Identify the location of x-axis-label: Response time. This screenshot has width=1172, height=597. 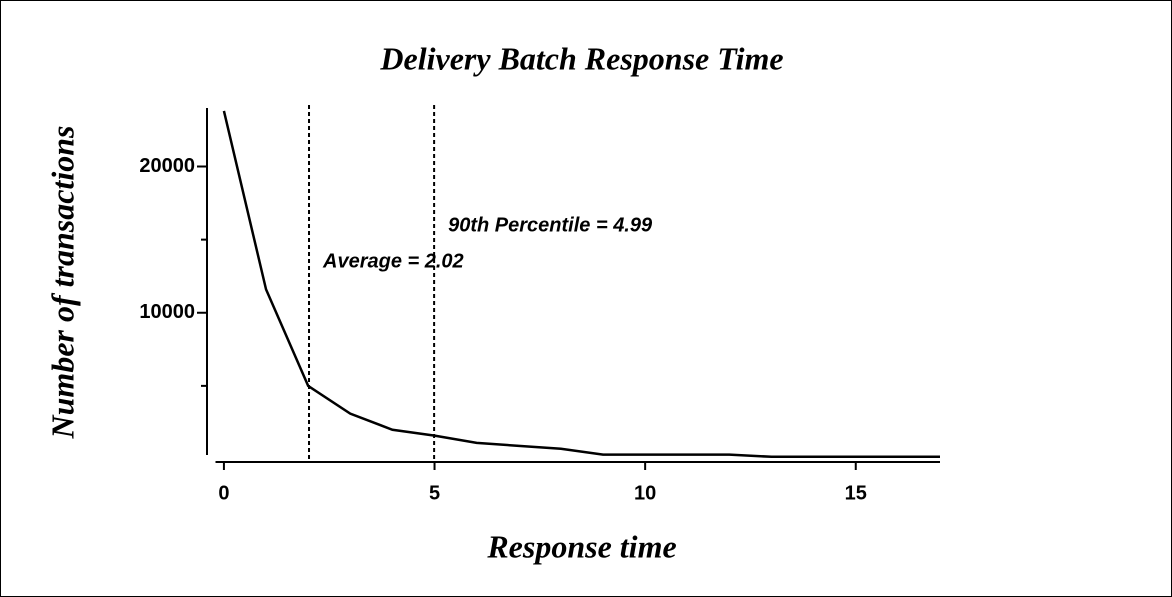
(581, 546).